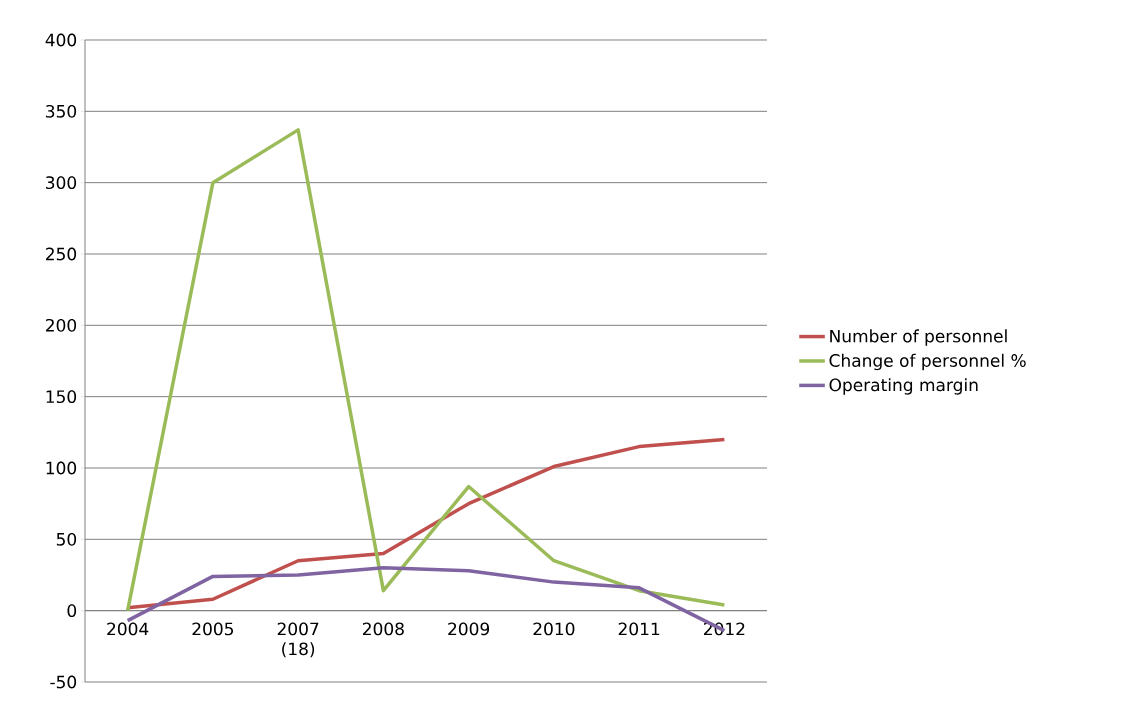 Image resolution: width=1132 pixels, height=706 pixels. Describe the element at coordinates (61, 397) in the screenshot. I see `y-tick-label: 150` at that location.